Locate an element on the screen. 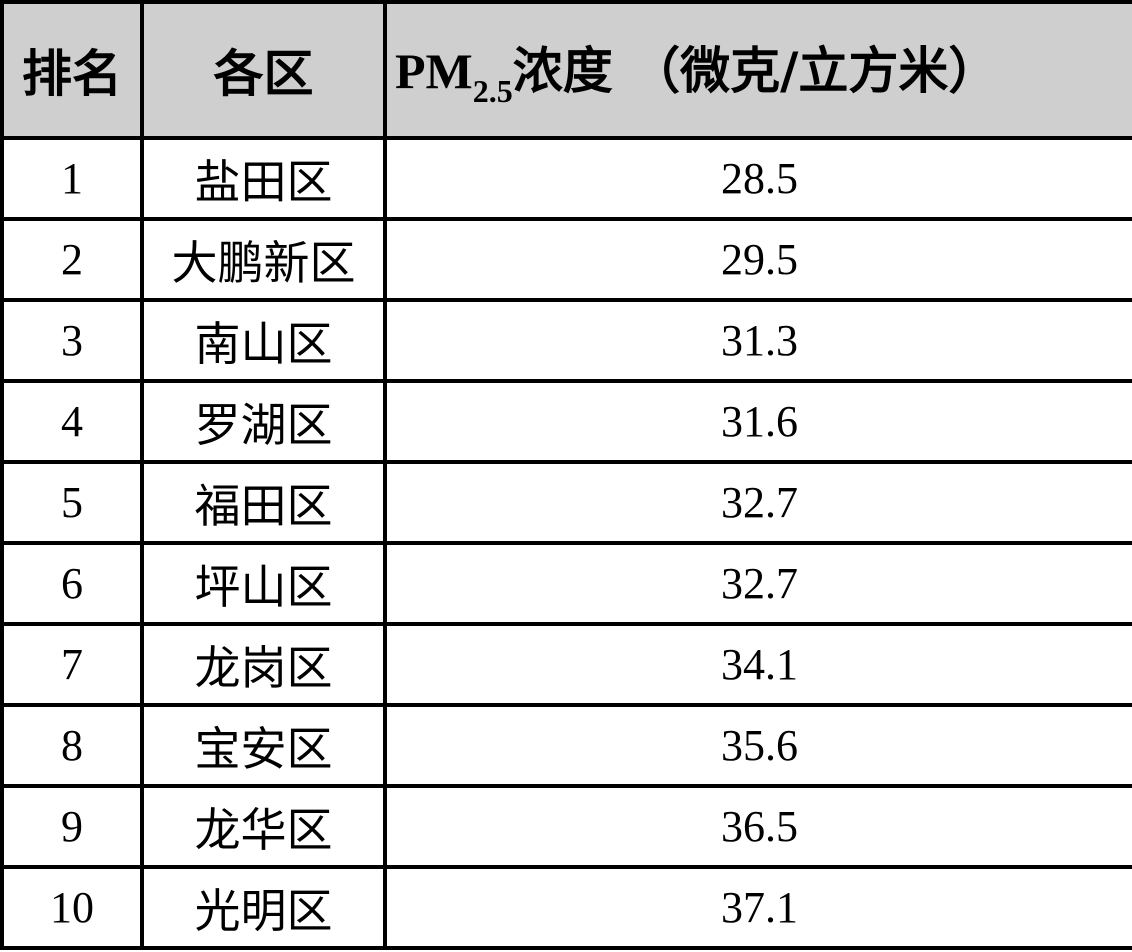 Image resolution: width=1132 pixels, height=952 pixels. value-cell: 31.6 is located at coordinates (757, 421).